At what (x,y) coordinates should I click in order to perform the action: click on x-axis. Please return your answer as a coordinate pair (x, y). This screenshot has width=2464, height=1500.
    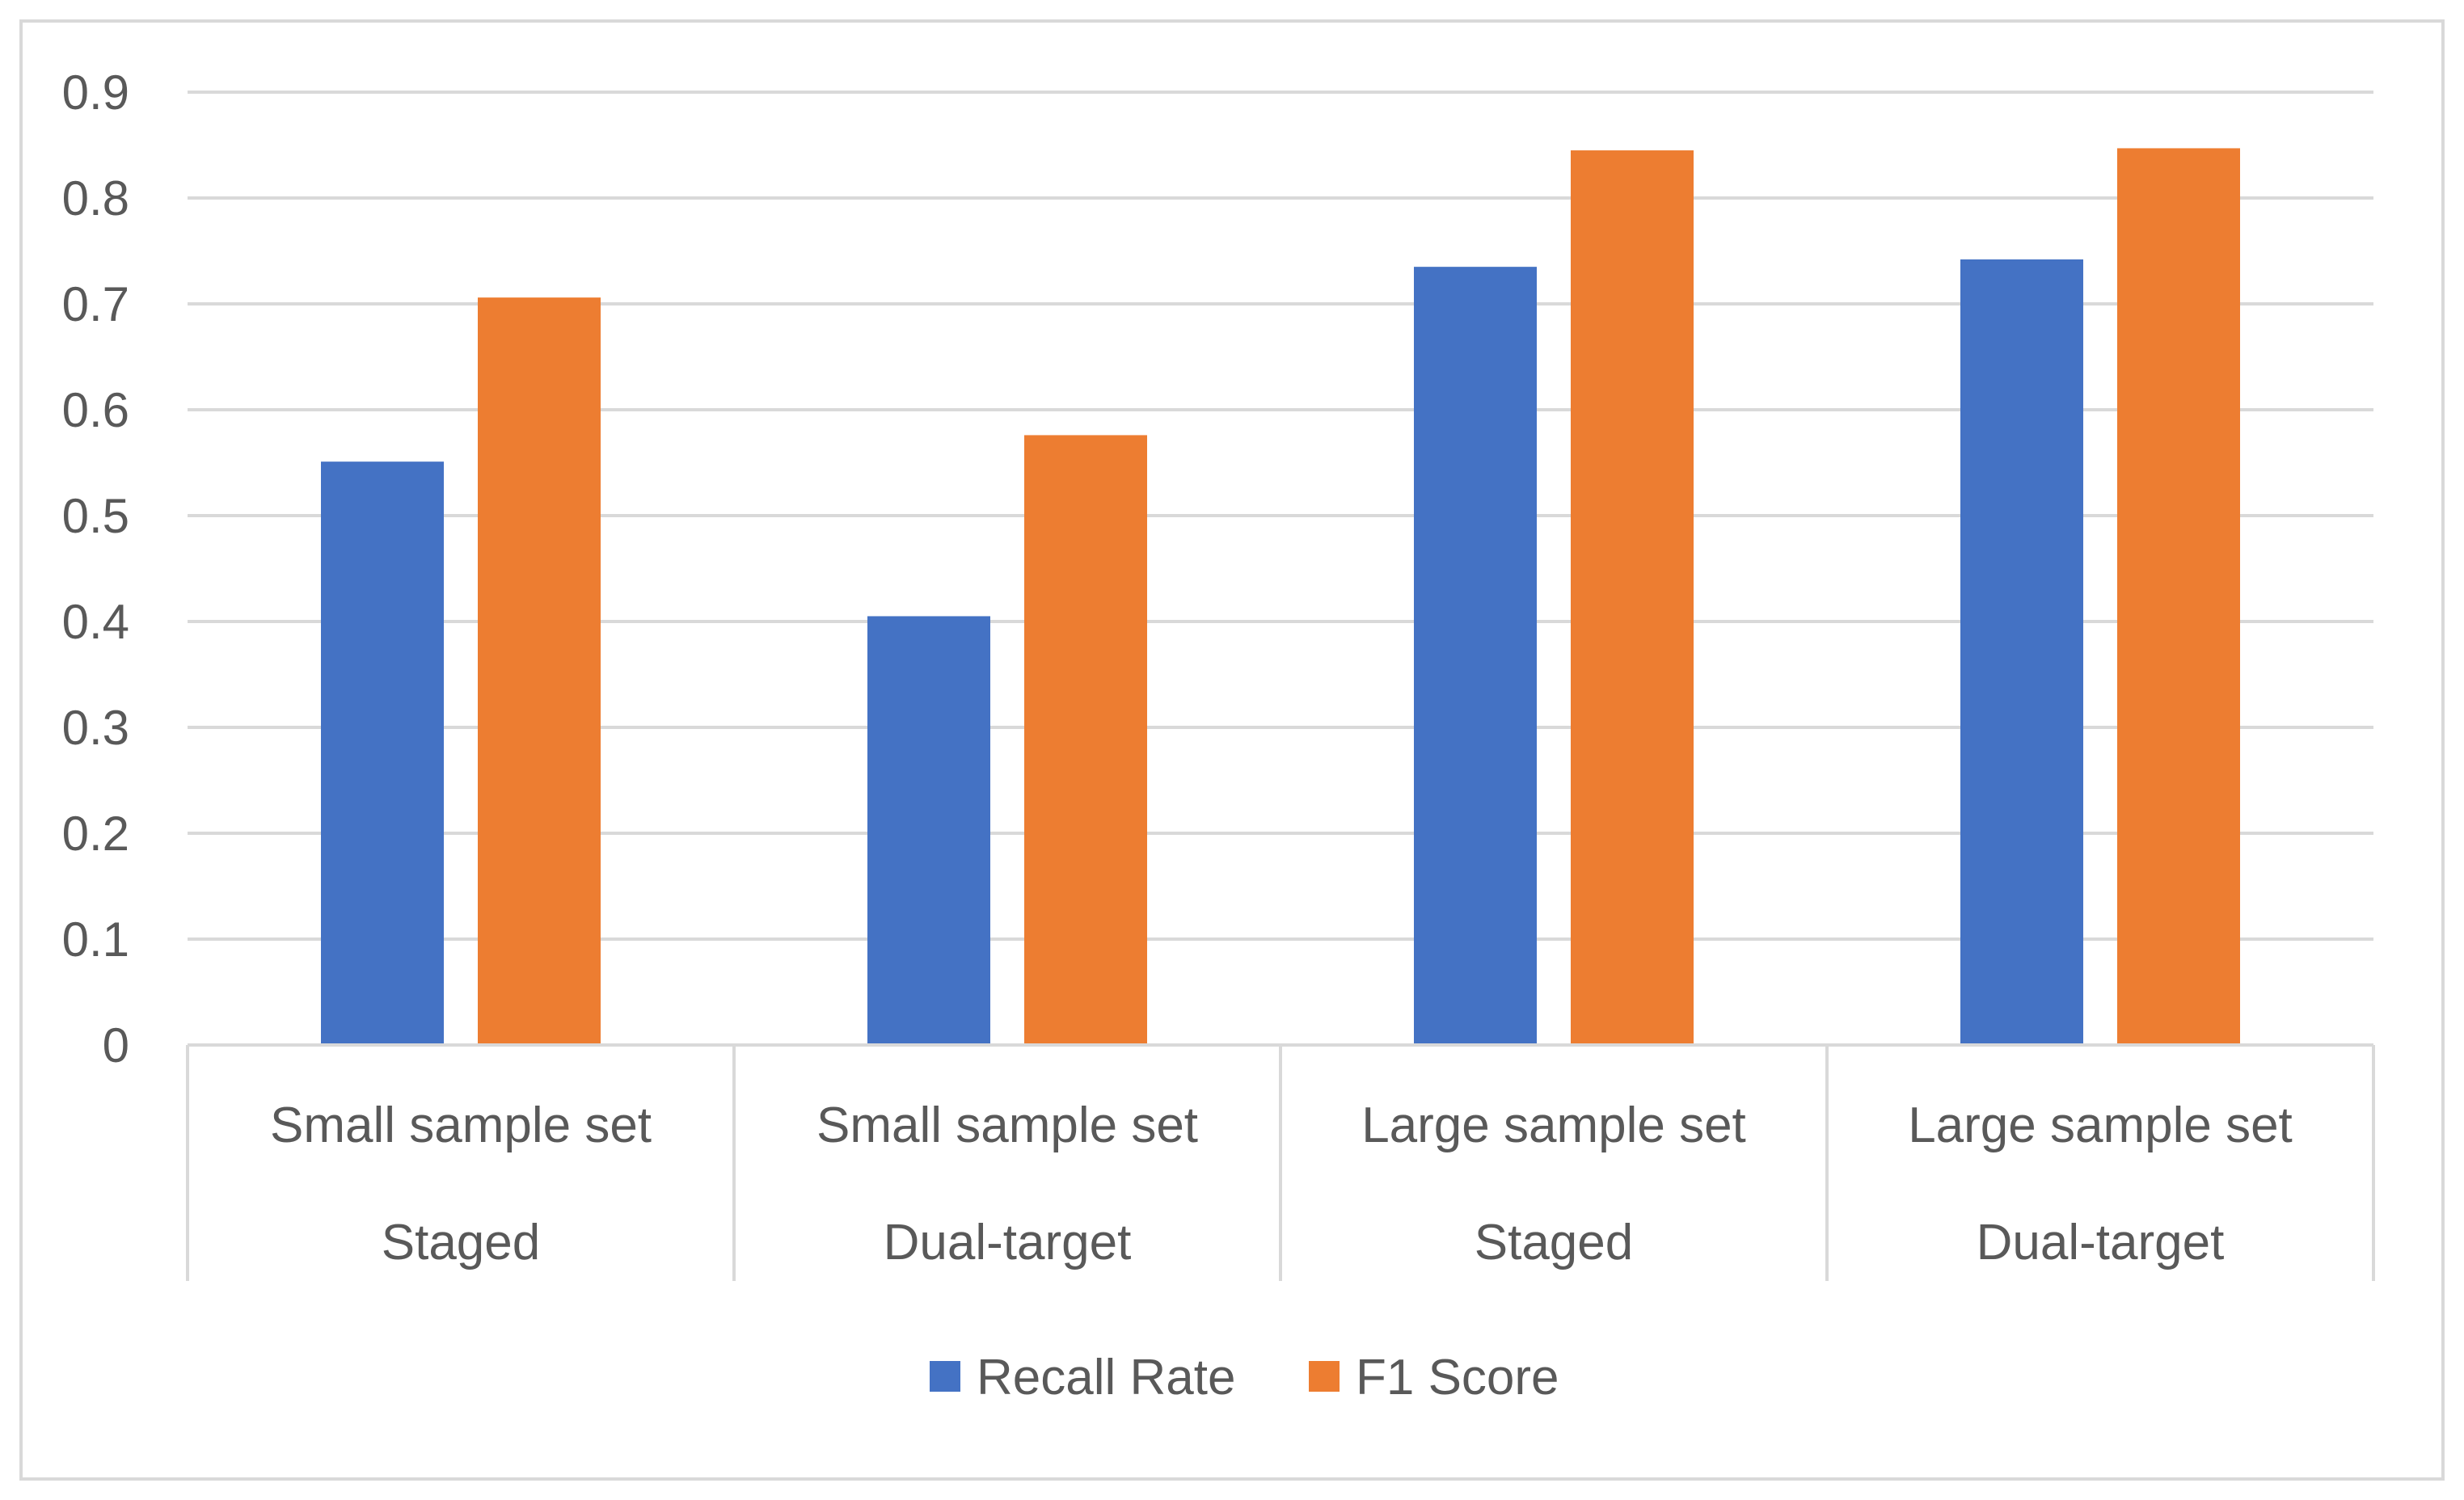
    Looking at the image, I should click on (1281, 1162).